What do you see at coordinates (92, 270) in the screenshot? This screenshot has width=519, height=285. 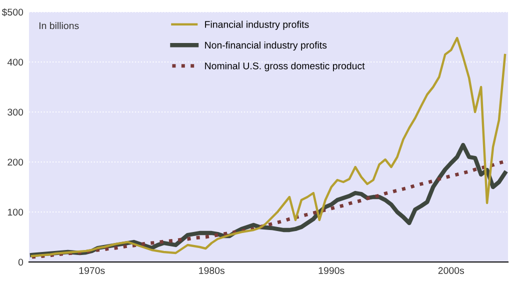 I see `x-tick-label: 1970s` at bounding box center [92, 270].